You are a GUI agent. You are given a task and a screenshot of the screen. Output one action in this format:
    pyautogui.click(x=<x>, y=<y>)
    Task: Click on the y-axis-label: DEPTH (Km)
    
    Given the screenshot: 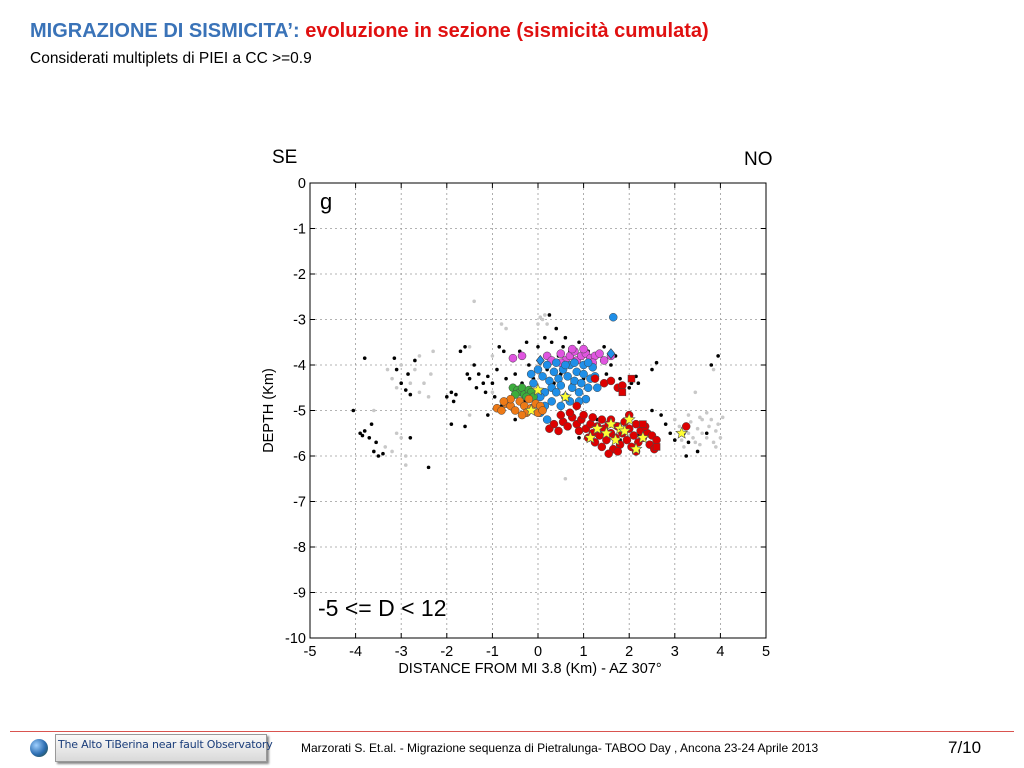 What is the action you would take?
    pyautogui.click(x=269, y=410)
    